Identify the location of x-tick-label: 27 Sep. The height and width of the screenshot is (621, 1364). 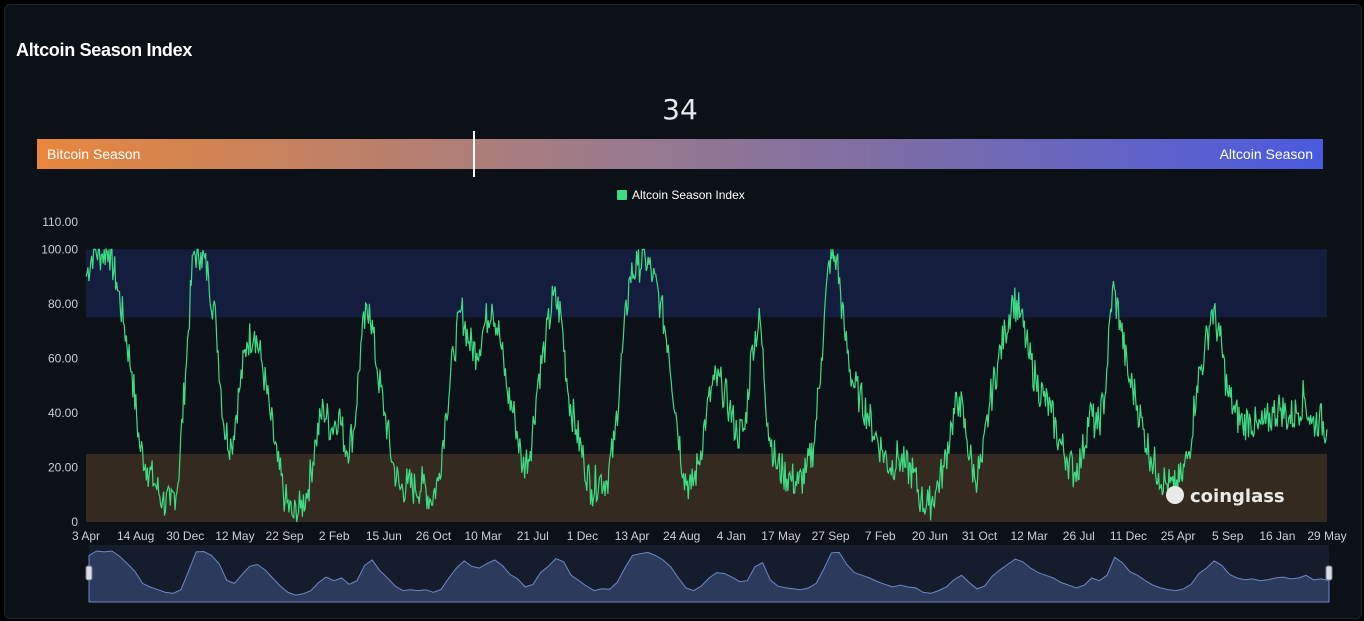
(831, 536).